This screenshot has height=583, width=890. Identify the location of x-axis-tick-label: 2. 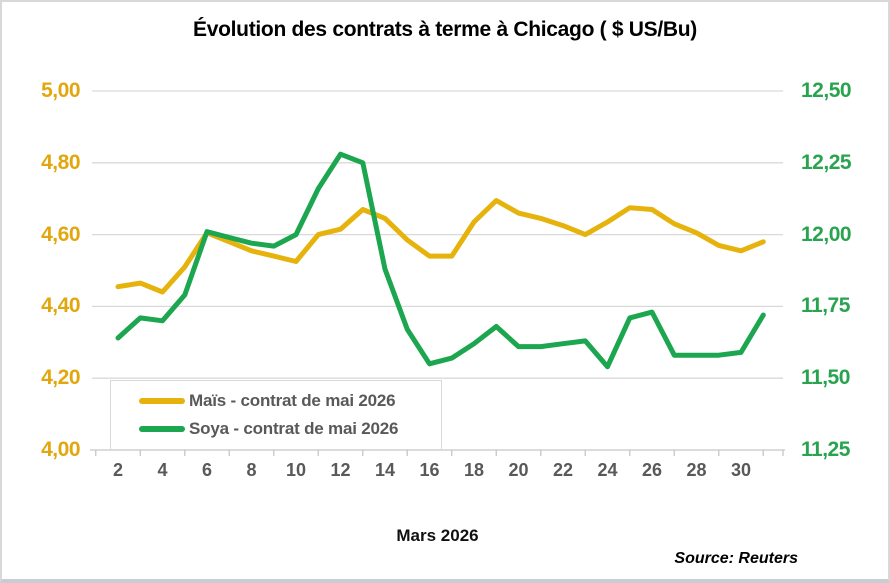
(117, 470).